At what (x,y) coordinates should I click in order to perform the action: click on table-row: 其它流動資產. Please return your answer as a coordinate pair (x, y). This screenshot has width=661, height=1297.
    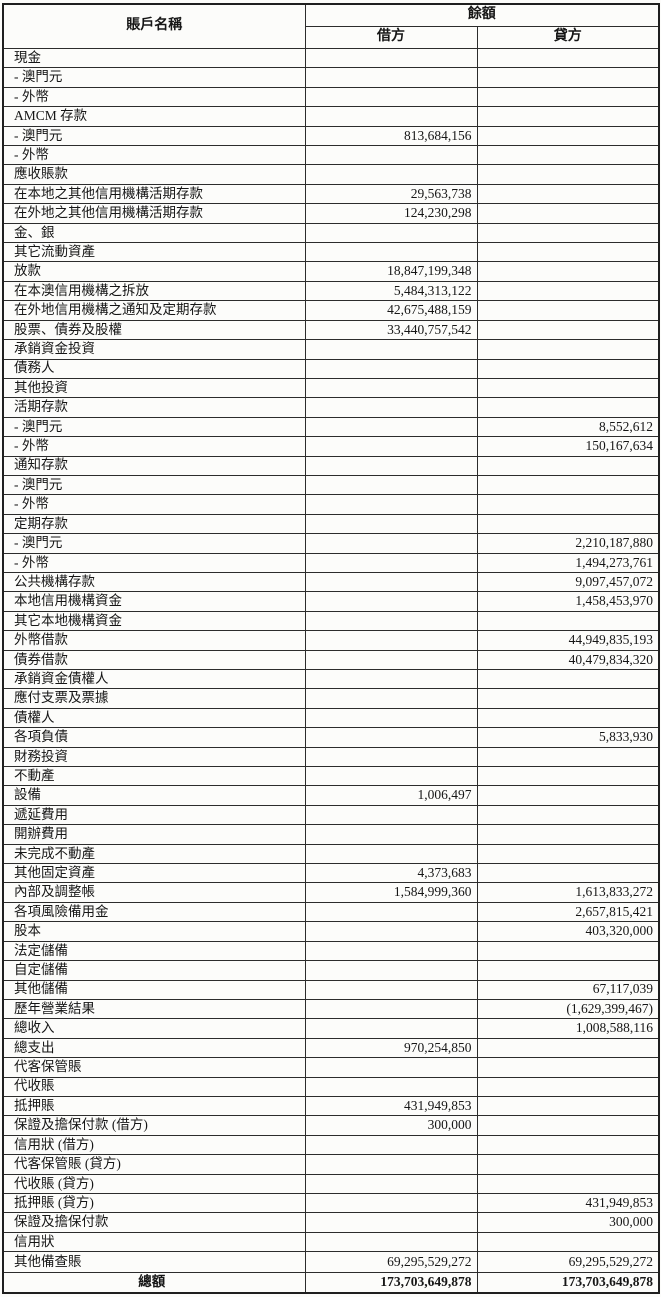
    Looking at the image, I should click on (331, 252).